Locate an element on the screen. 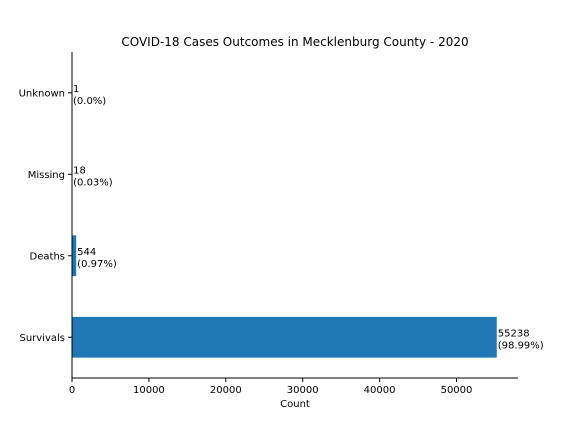 This screenshot has width=576, height=432. x-axis-label: Count is located at coordinates (295, 404).